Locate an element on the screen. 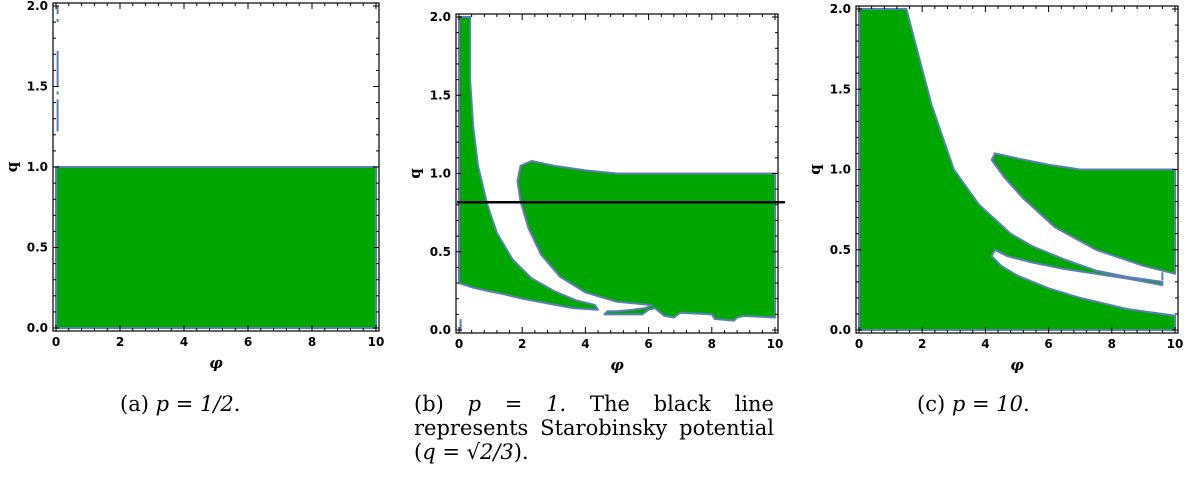  caption-b-math2: q = √2/3 is located at coordinates (468, 452).